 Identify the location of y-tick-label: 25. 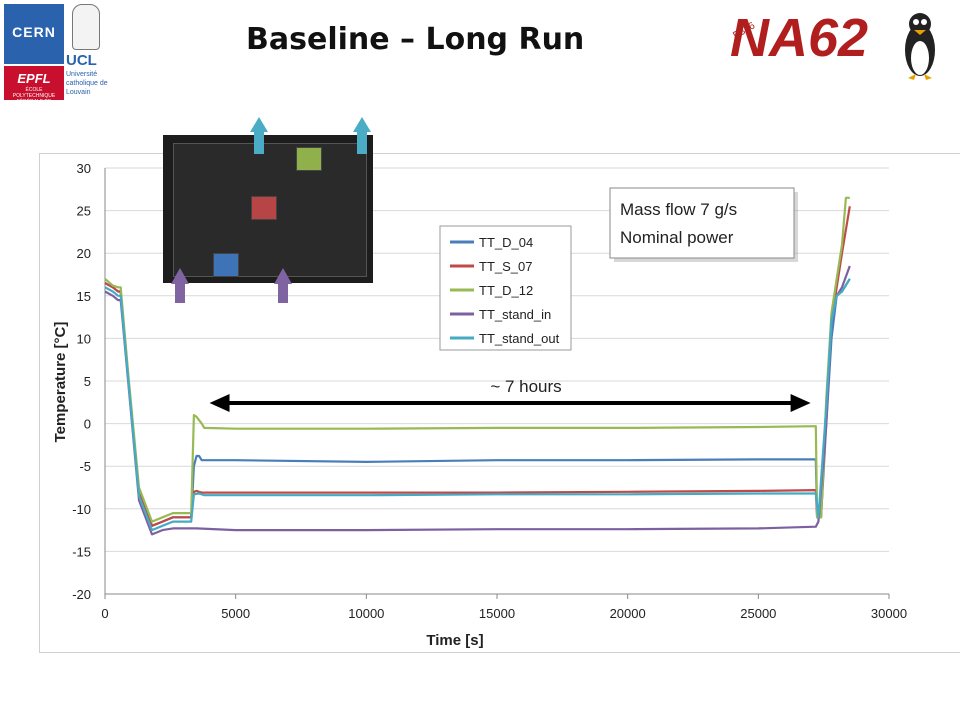
(84, 211).